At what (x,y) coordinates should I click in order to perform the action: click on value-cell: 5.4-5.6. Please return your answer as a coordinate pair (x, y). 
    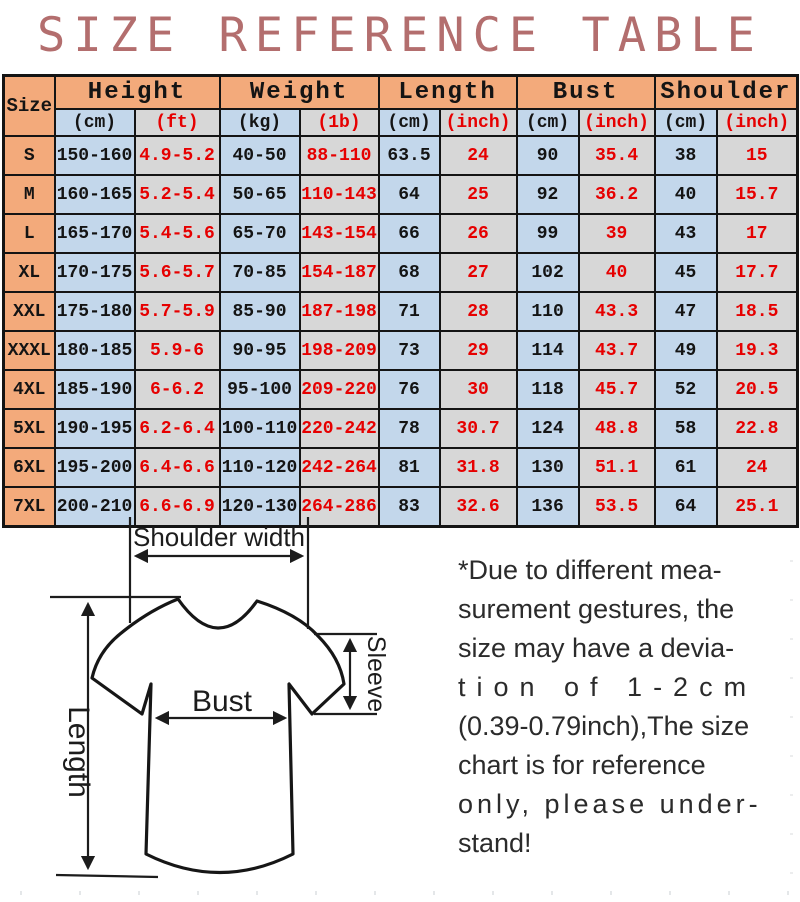
    Looking at the image, I should click on (177, 233).